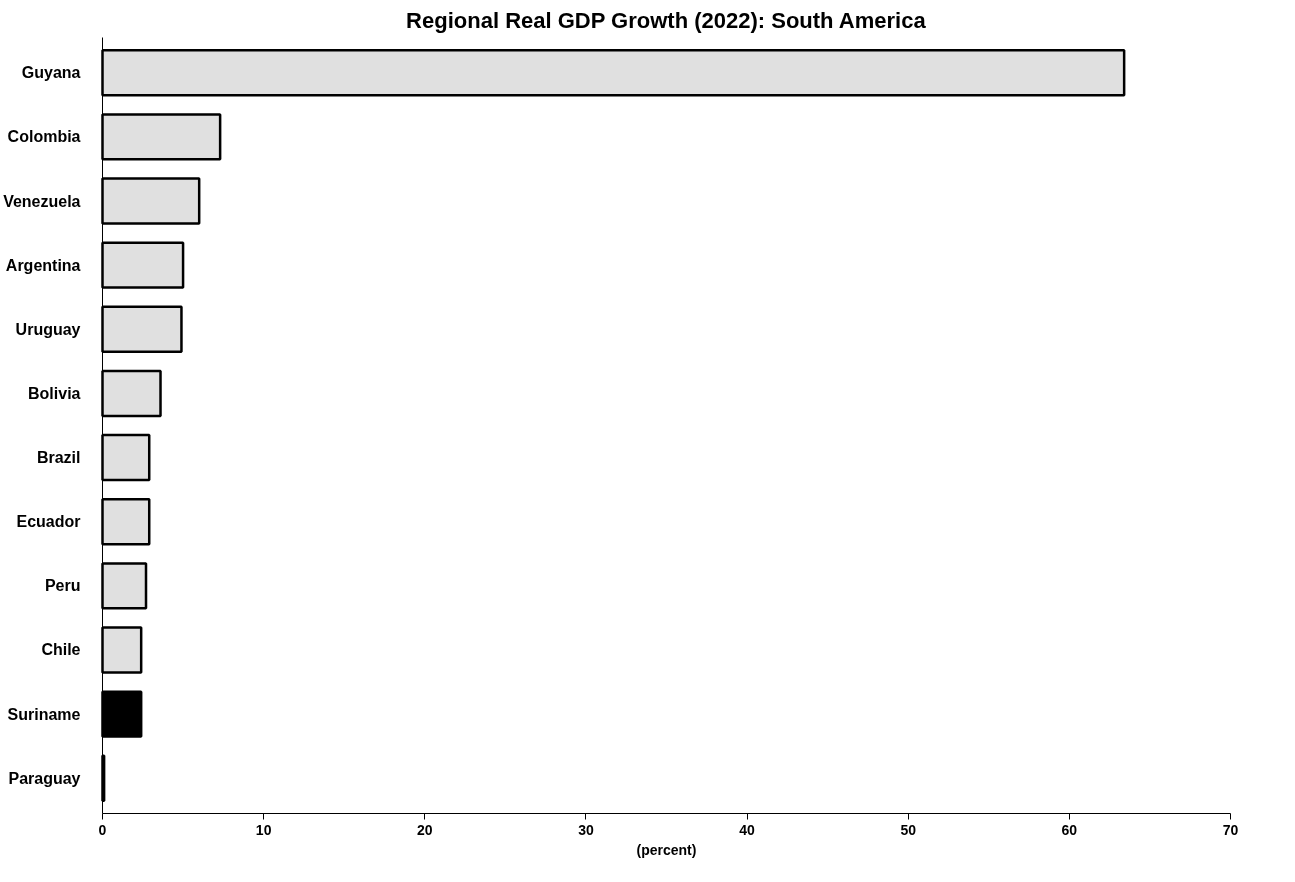 The image size is (1295, 882). I want to click on chart-title: Regional Real GDP Growth (2022): South America, so click(666, 20).